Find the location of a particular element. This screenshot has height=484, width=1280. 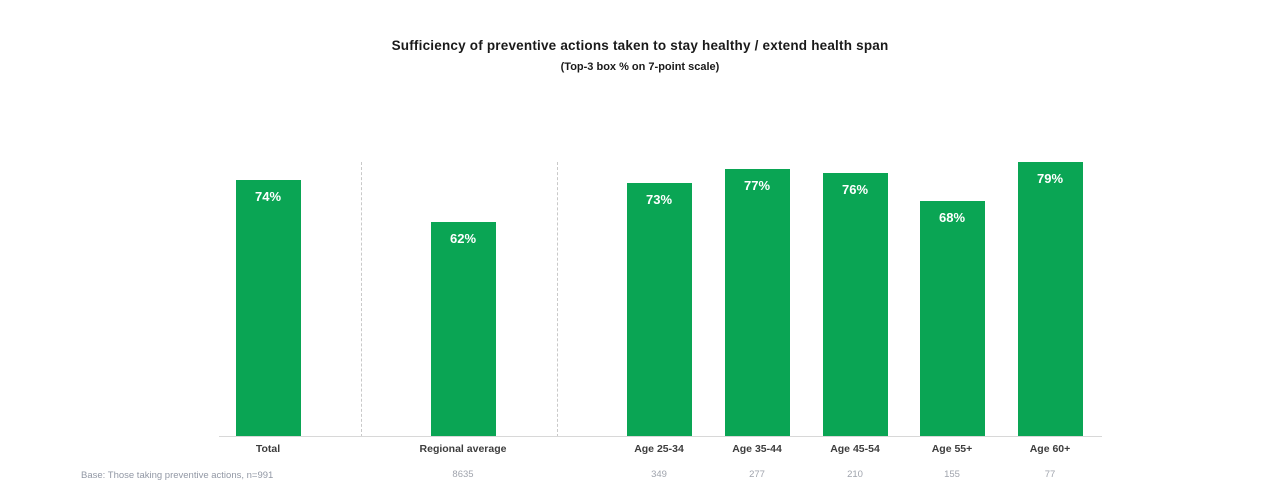

bar: 76% is located at coordinates (855, 305).